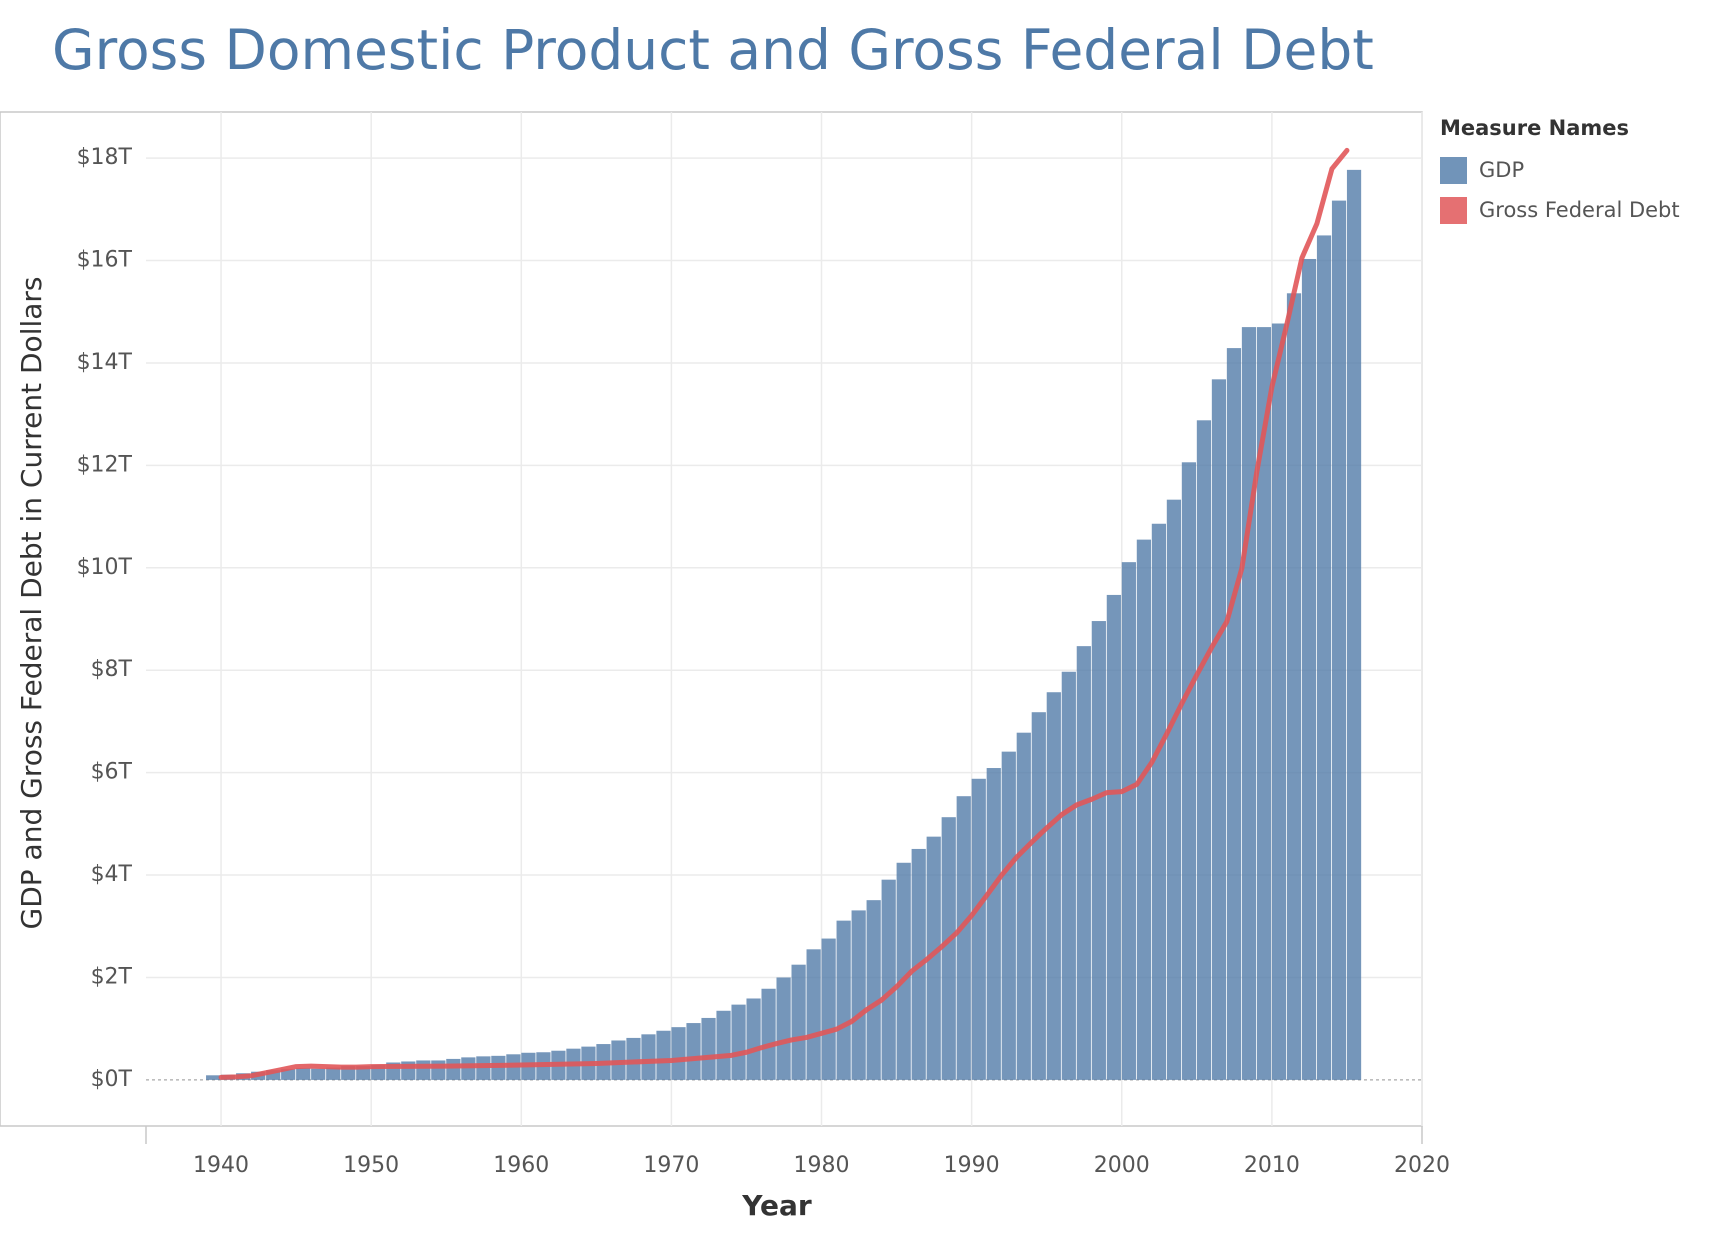  What do you see at coordinates (776, 1205) in the screenshot?
I see `x-axis-title: Year` at bounding box center [776, 1205].